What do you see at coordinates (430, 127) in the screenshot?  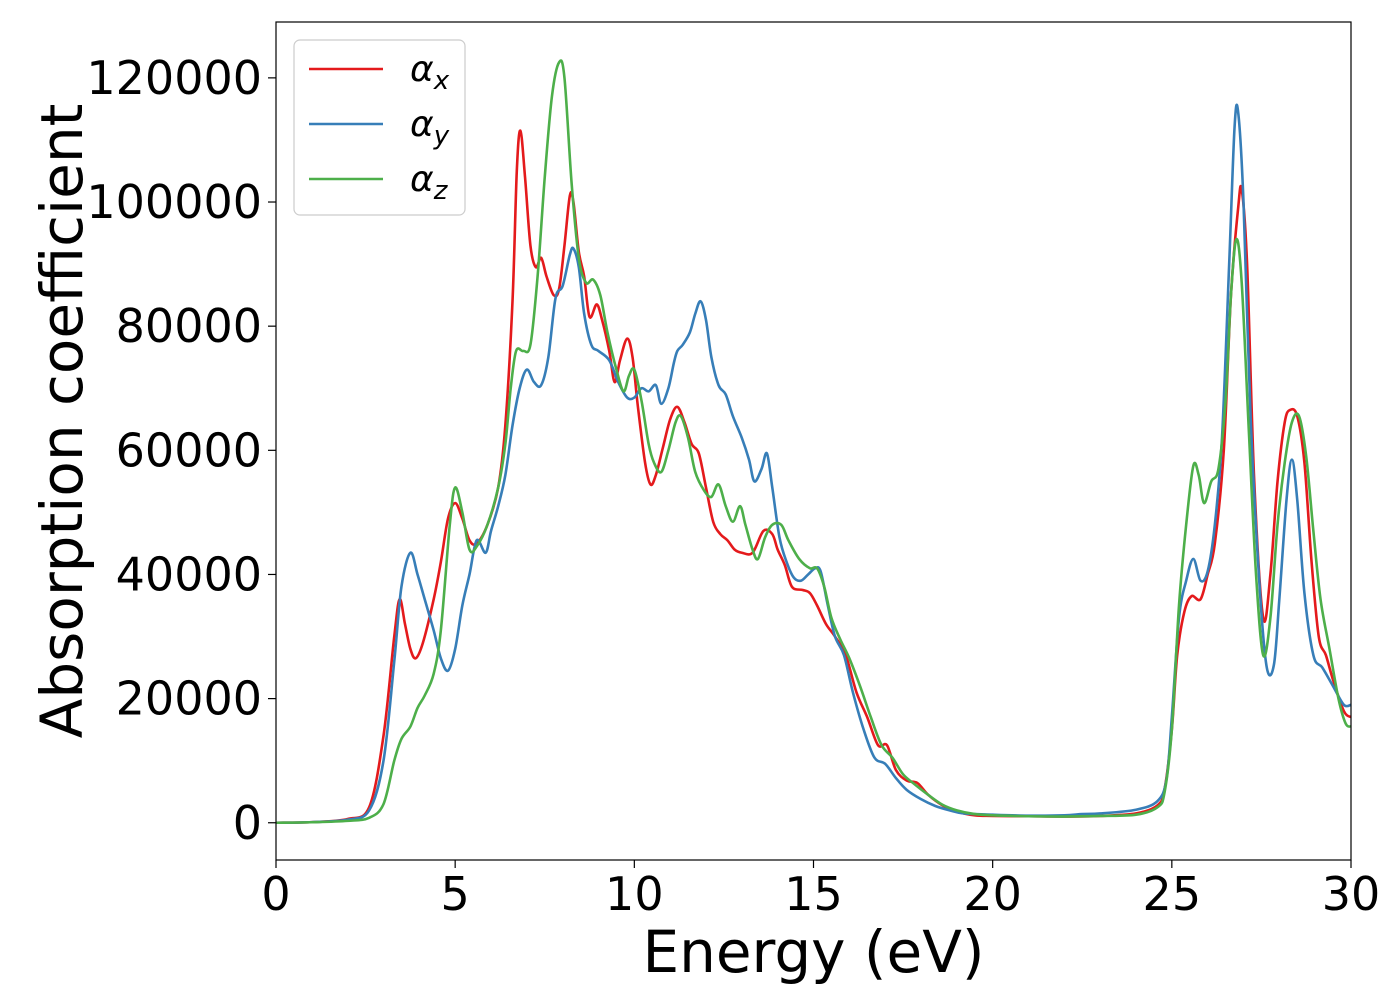 I see `legend-label-y: αy` at bounding box center [430, 127].